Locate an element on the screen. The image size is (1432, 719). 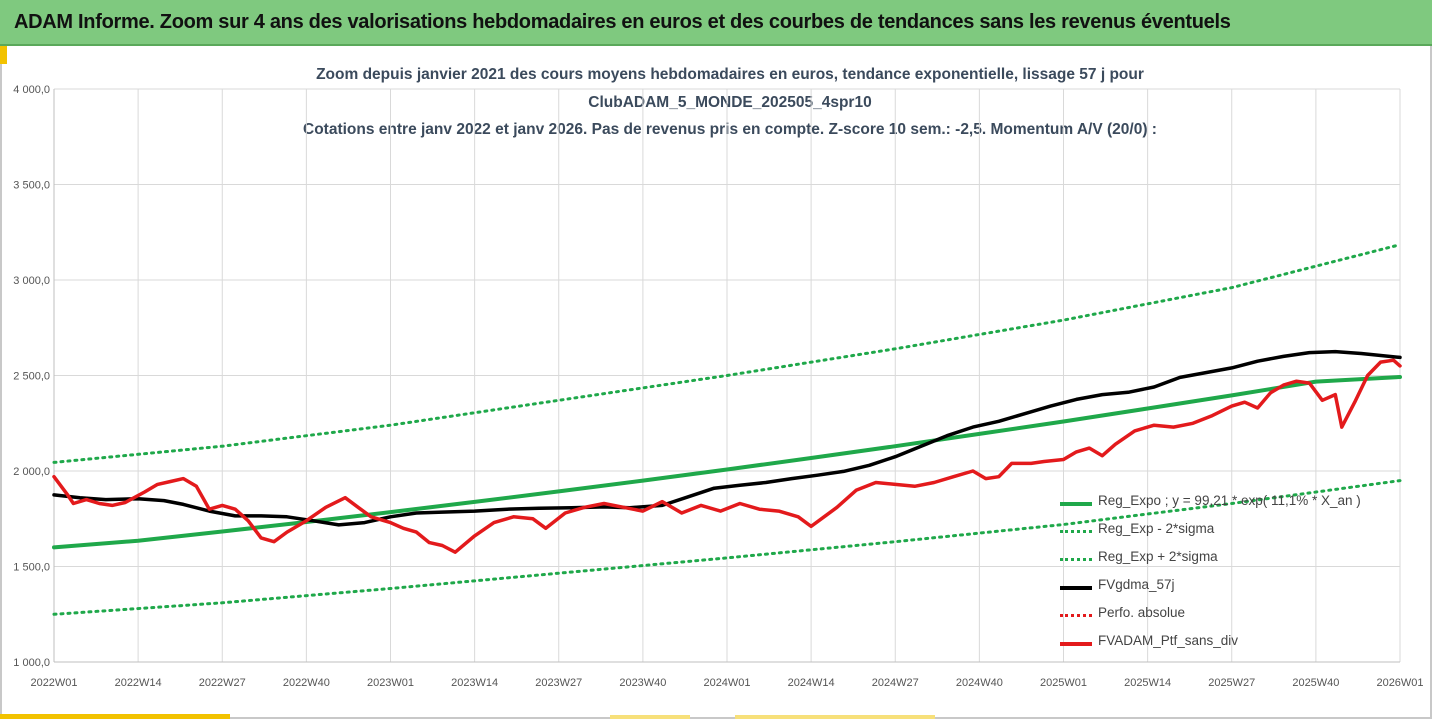
x-tick-label: 2026W01 is located at coordinates (1399, 683).